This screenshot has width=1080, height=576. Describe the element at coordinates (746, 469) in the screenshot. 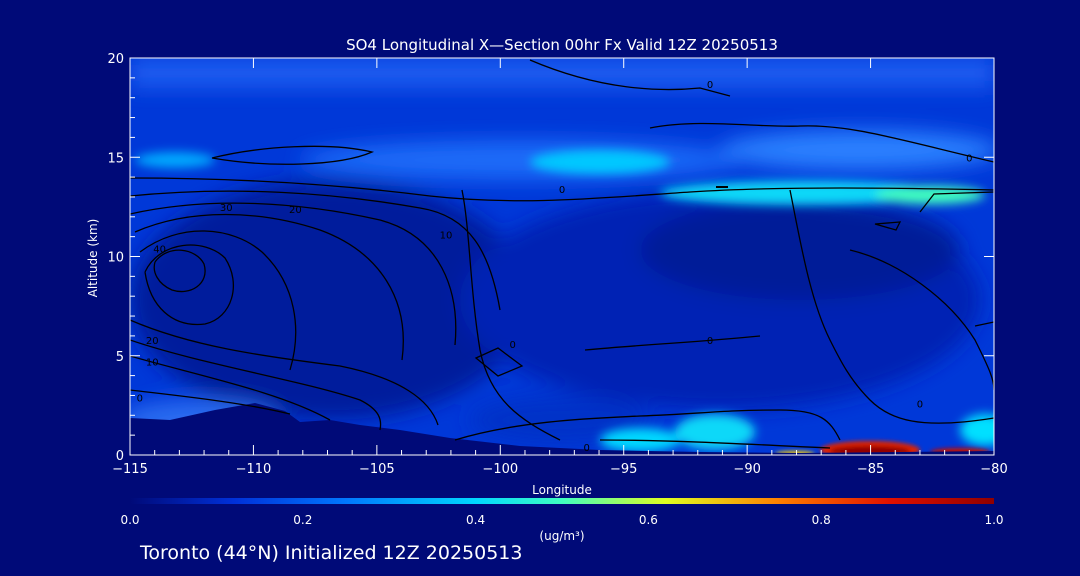

I see `x-tick-label: −90` at that location.